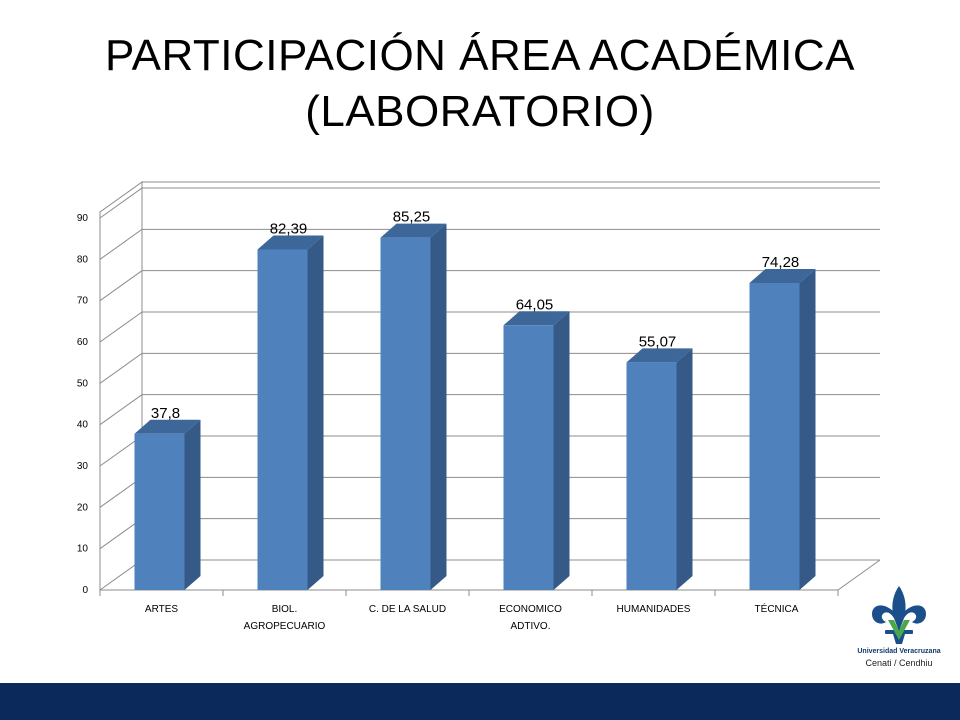  I want to click on x-tick-label-line: ADTIVO., so click(530, 626).